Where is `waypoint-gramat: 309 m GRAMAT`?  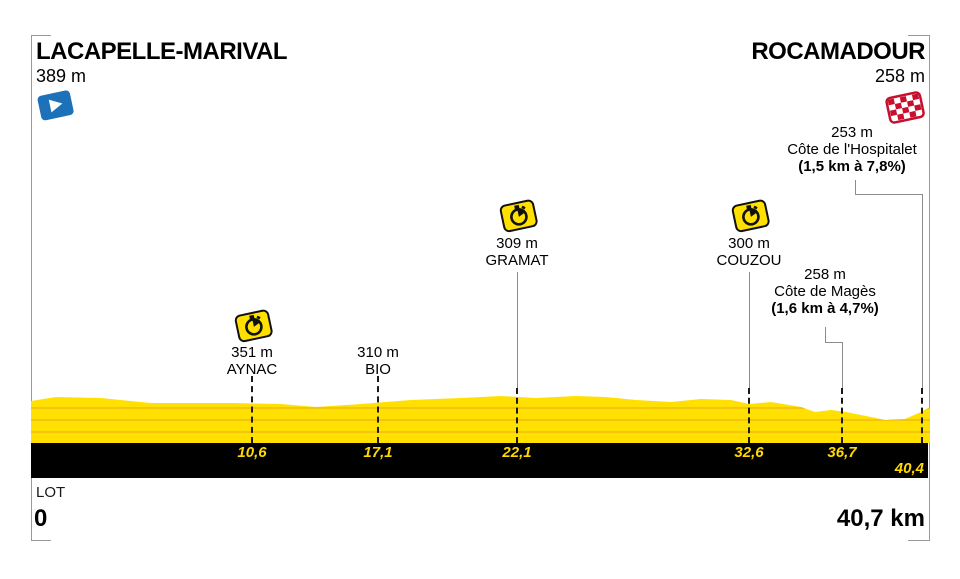 waypoint-gramat: 309 m GRAMAT is located at coordinates (517, 252).